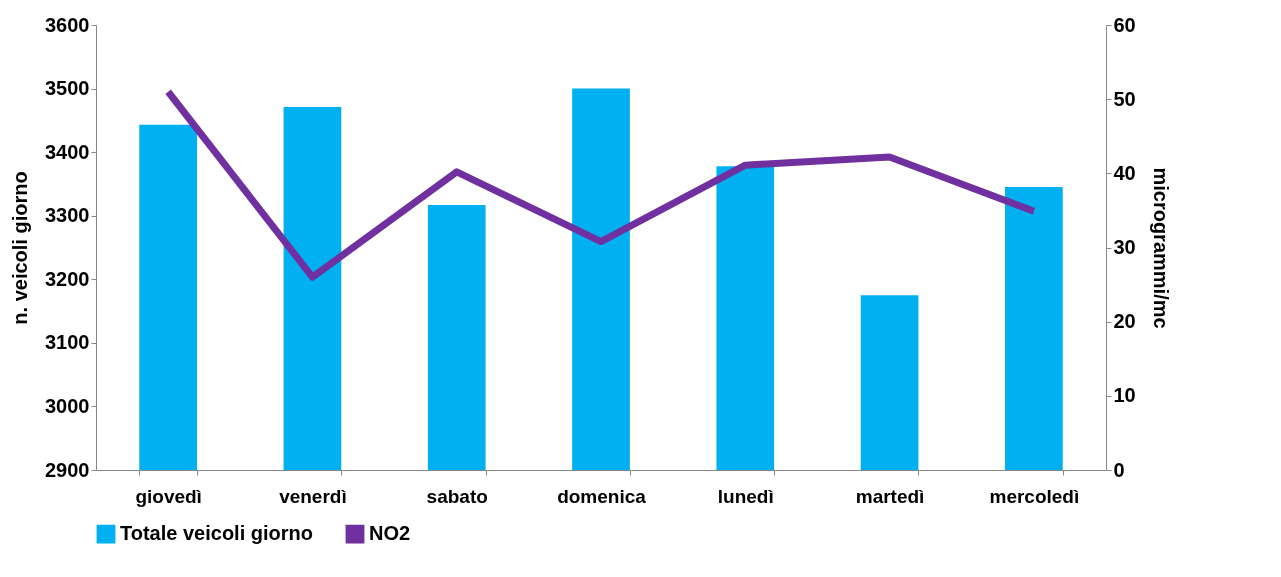 This screenshot has height=577, width=1281. What do you see at coordinates (67, 88) in the screenshot?
I see `y-tick-label: 3500` at bounding box center [67, 88].